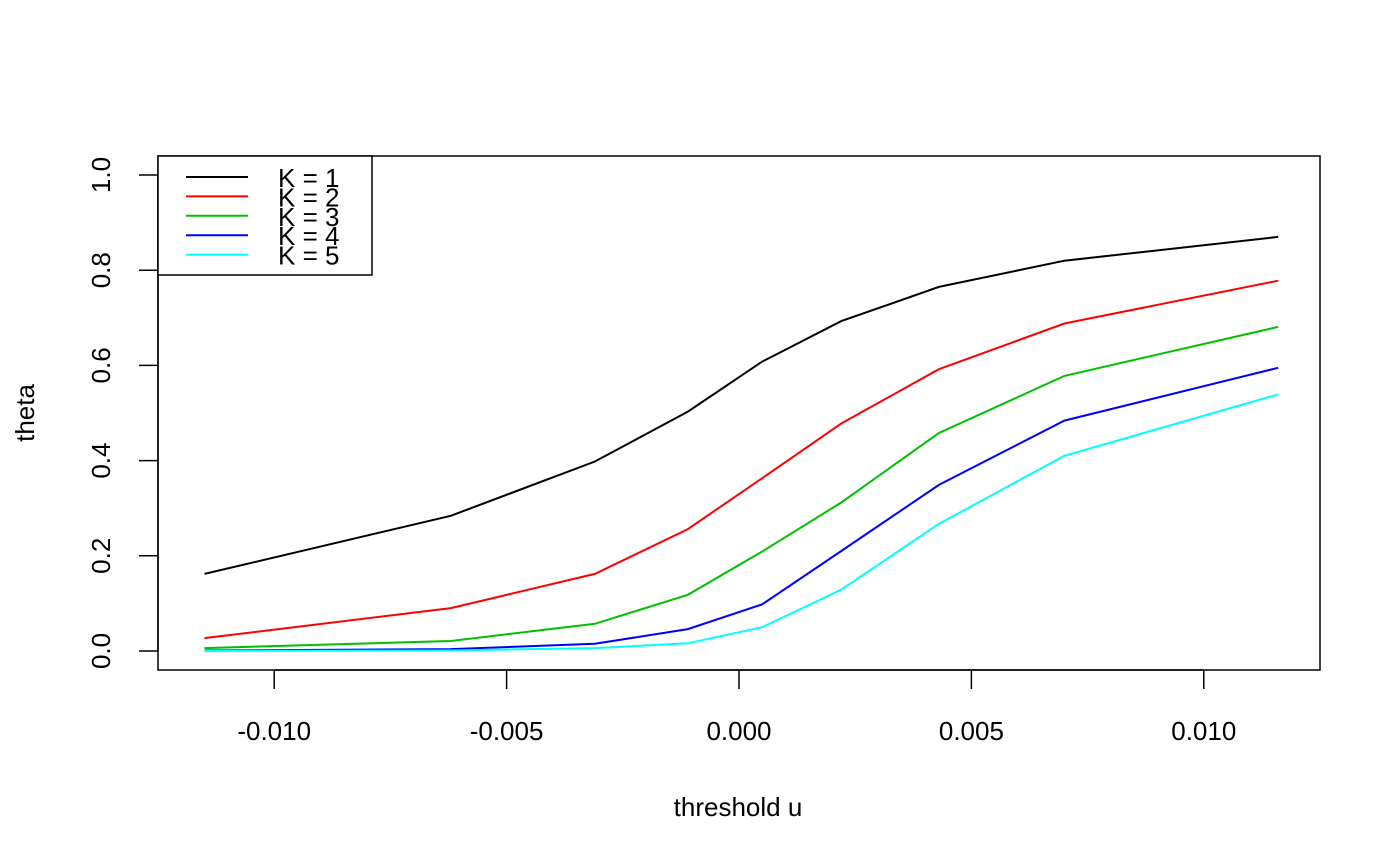 The image size is (1400, 866). Describe the element at coordinates (1203, 731) in the screenshot. I see `x-tick-label: 0.010` at that location.